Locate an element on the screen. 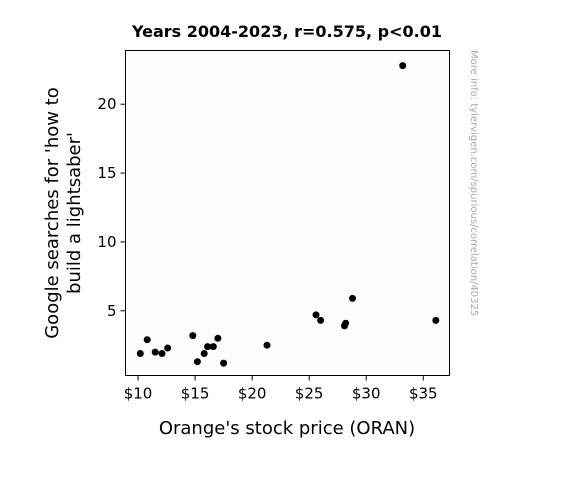 The image size is (575, 500). y-tick-label: 5 is located at coordinates (112, 311).